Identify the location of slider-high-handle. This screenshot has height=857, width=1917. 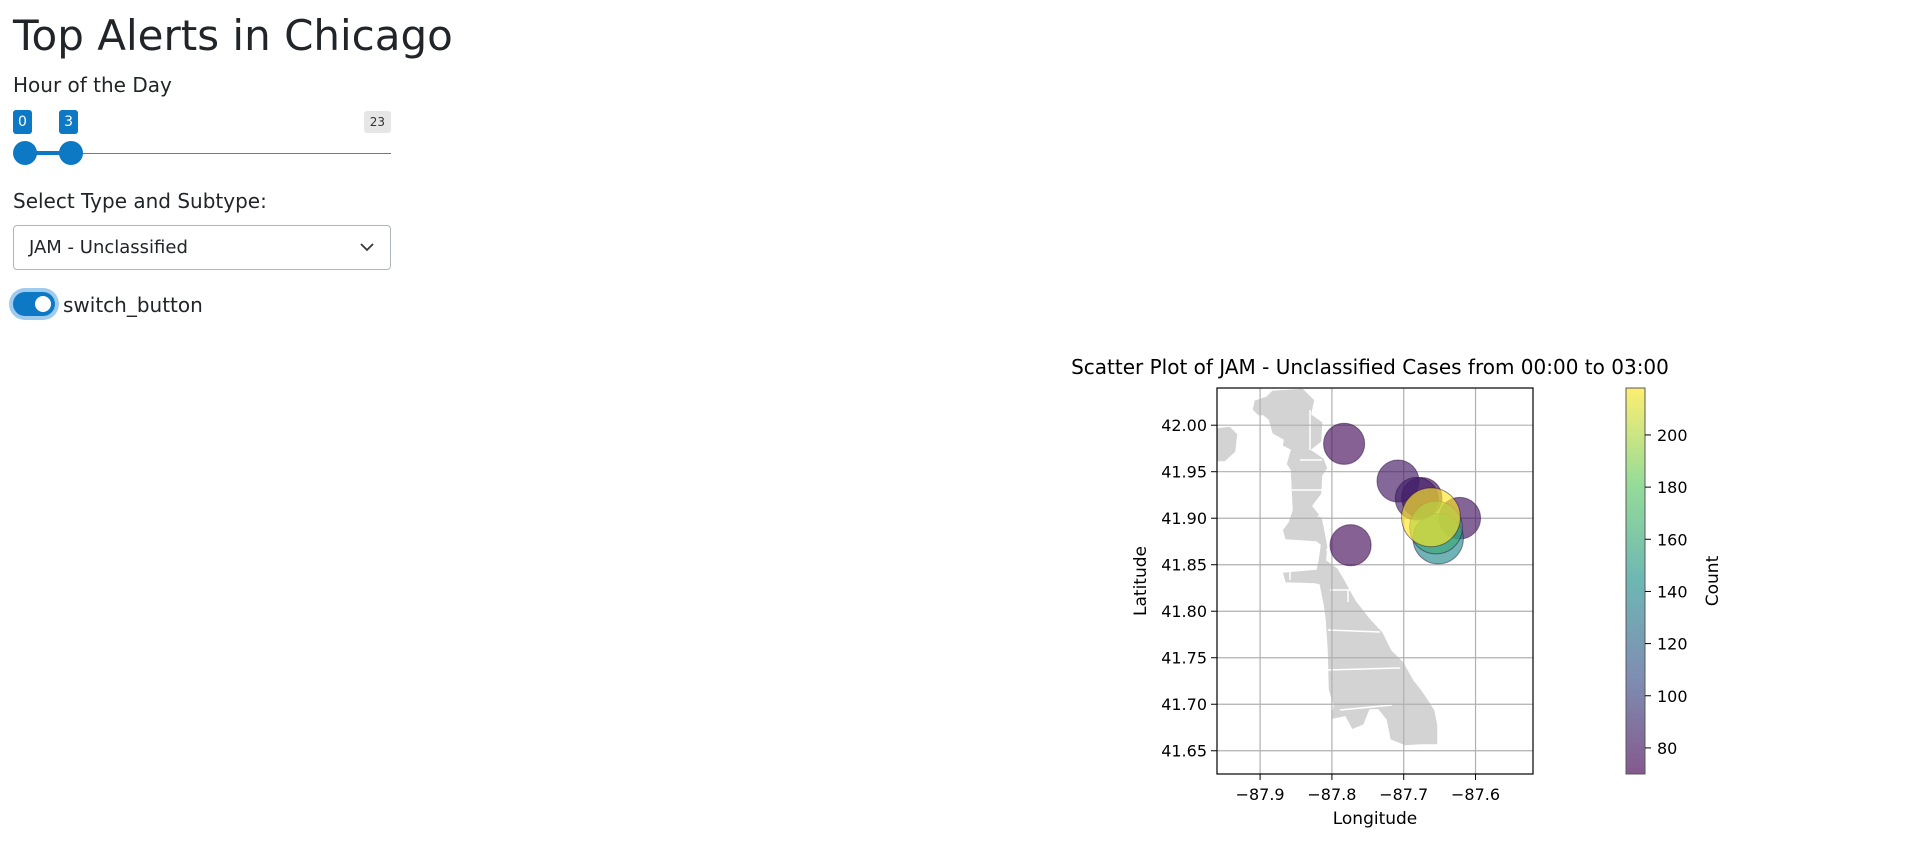
(71, 153).